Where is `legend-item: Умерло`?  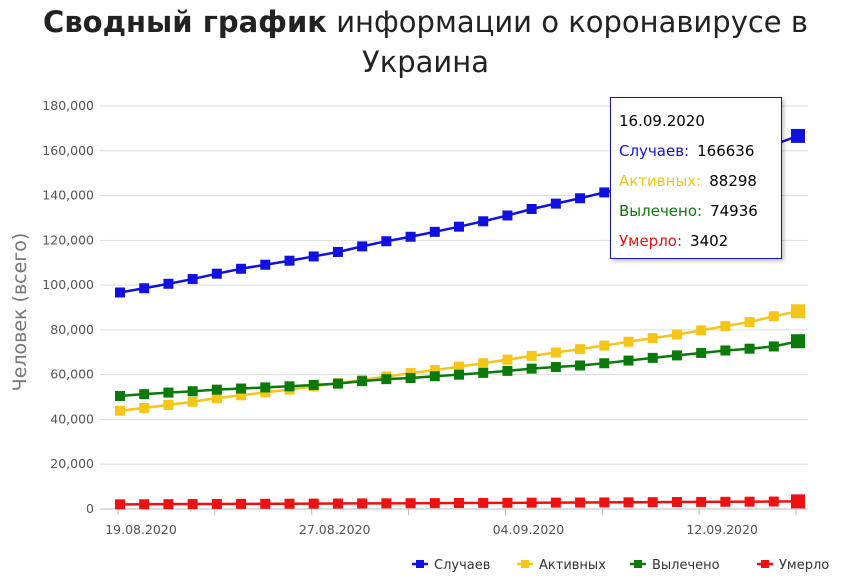
legend-item: Умерло is located at coordinates (793, 565).